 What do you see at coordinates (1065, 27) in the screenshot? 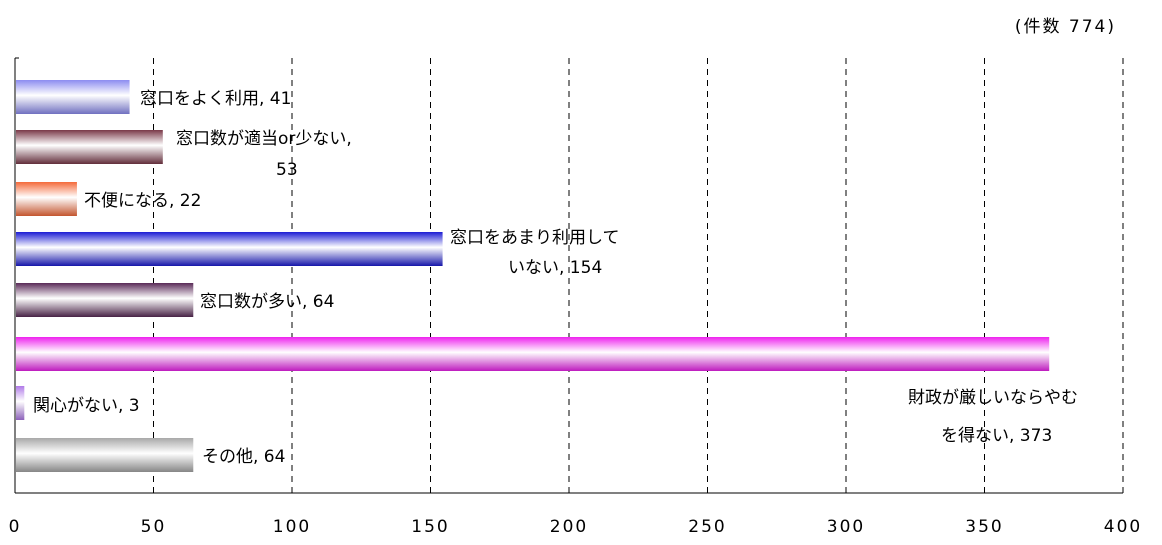
I see `sample-count-note: (件数 774)` at bounding box center [1065, 27].